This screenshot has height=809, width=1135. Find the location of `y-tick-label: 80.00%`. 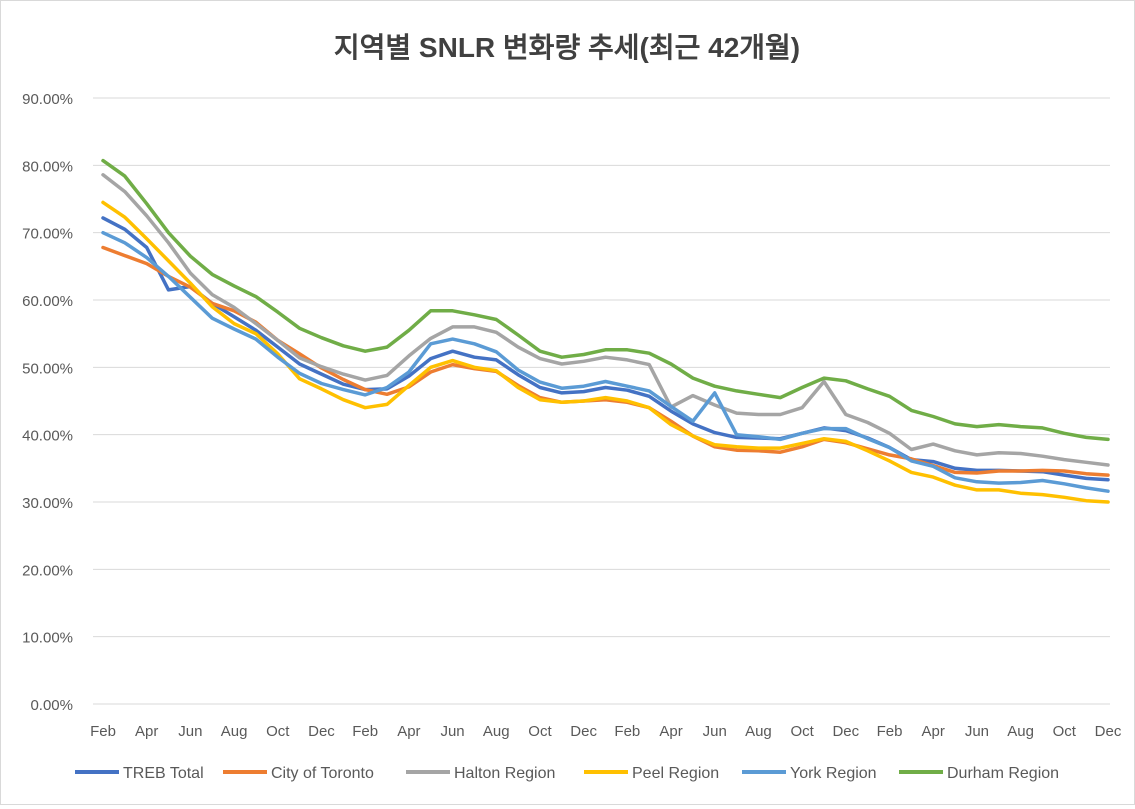

y-tick-label: 80.00% is located at coordinates (47, 166).